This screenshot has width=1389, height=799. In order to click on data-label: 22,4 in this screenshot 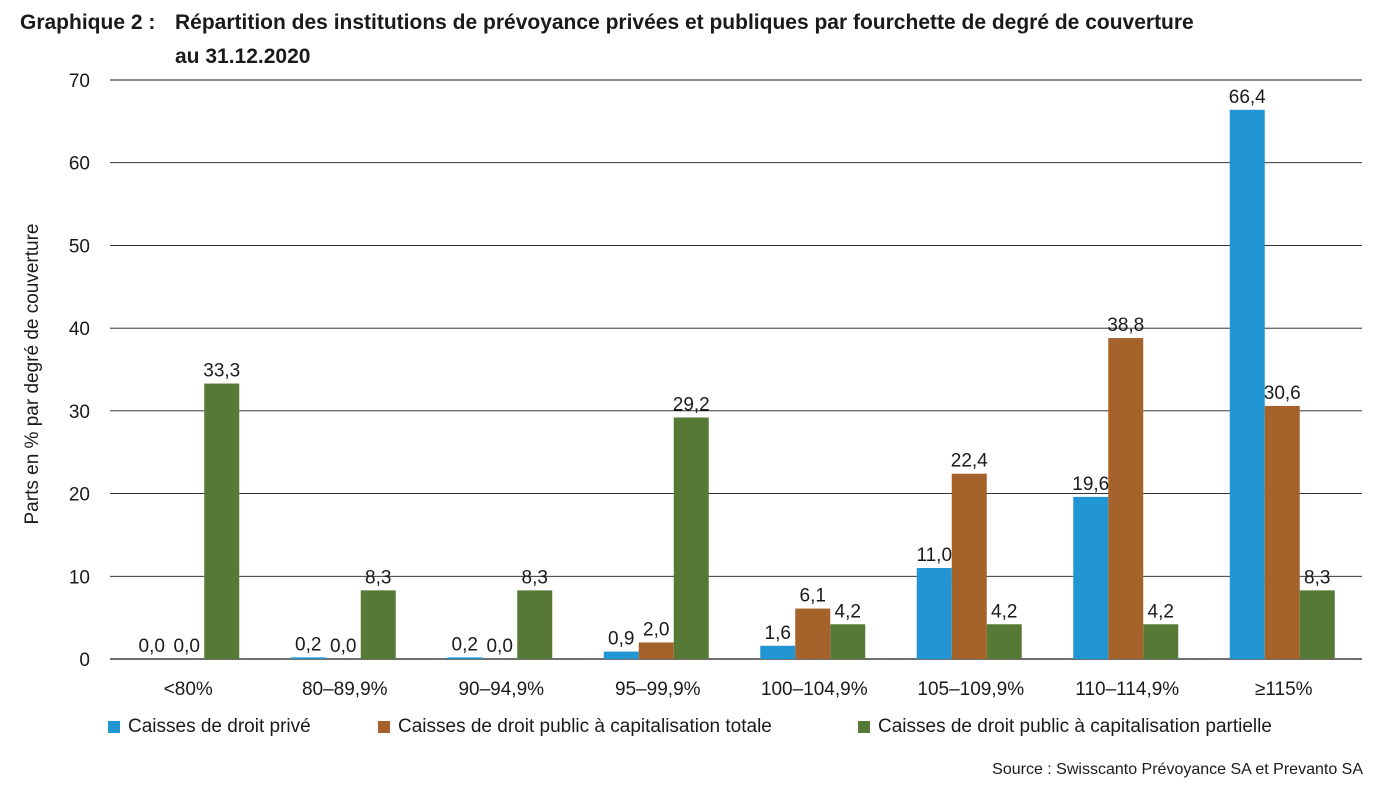, I will do `click(969, 461)`.